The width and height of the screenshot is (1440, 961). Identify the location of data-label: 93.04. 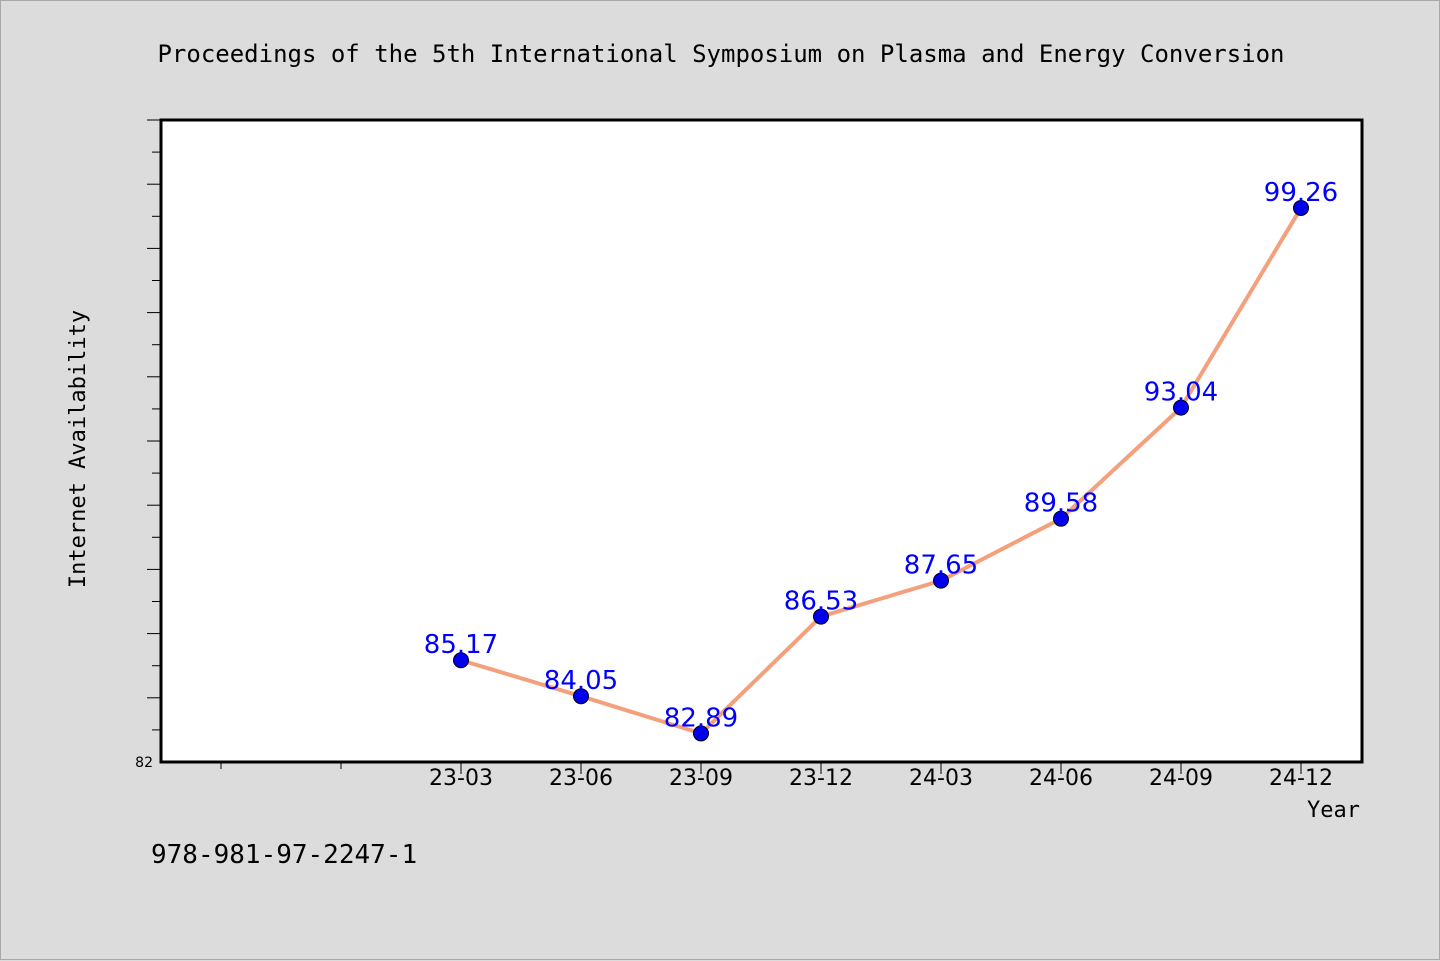
(1181, 393).